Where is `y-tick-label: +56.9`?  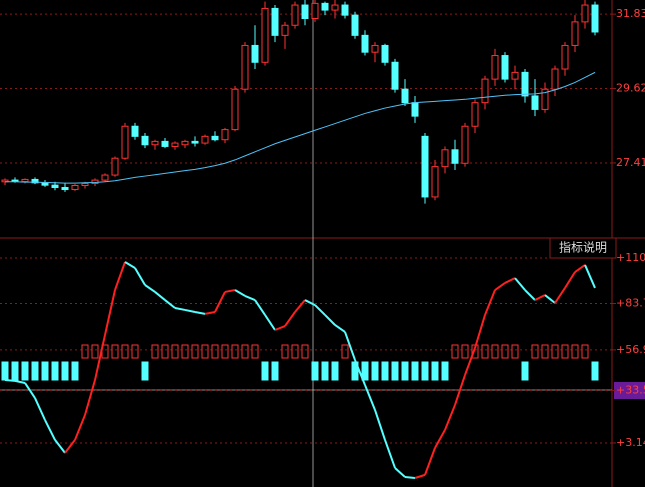 y-tick-label: +56.9 is located at coordinates (630, 349).